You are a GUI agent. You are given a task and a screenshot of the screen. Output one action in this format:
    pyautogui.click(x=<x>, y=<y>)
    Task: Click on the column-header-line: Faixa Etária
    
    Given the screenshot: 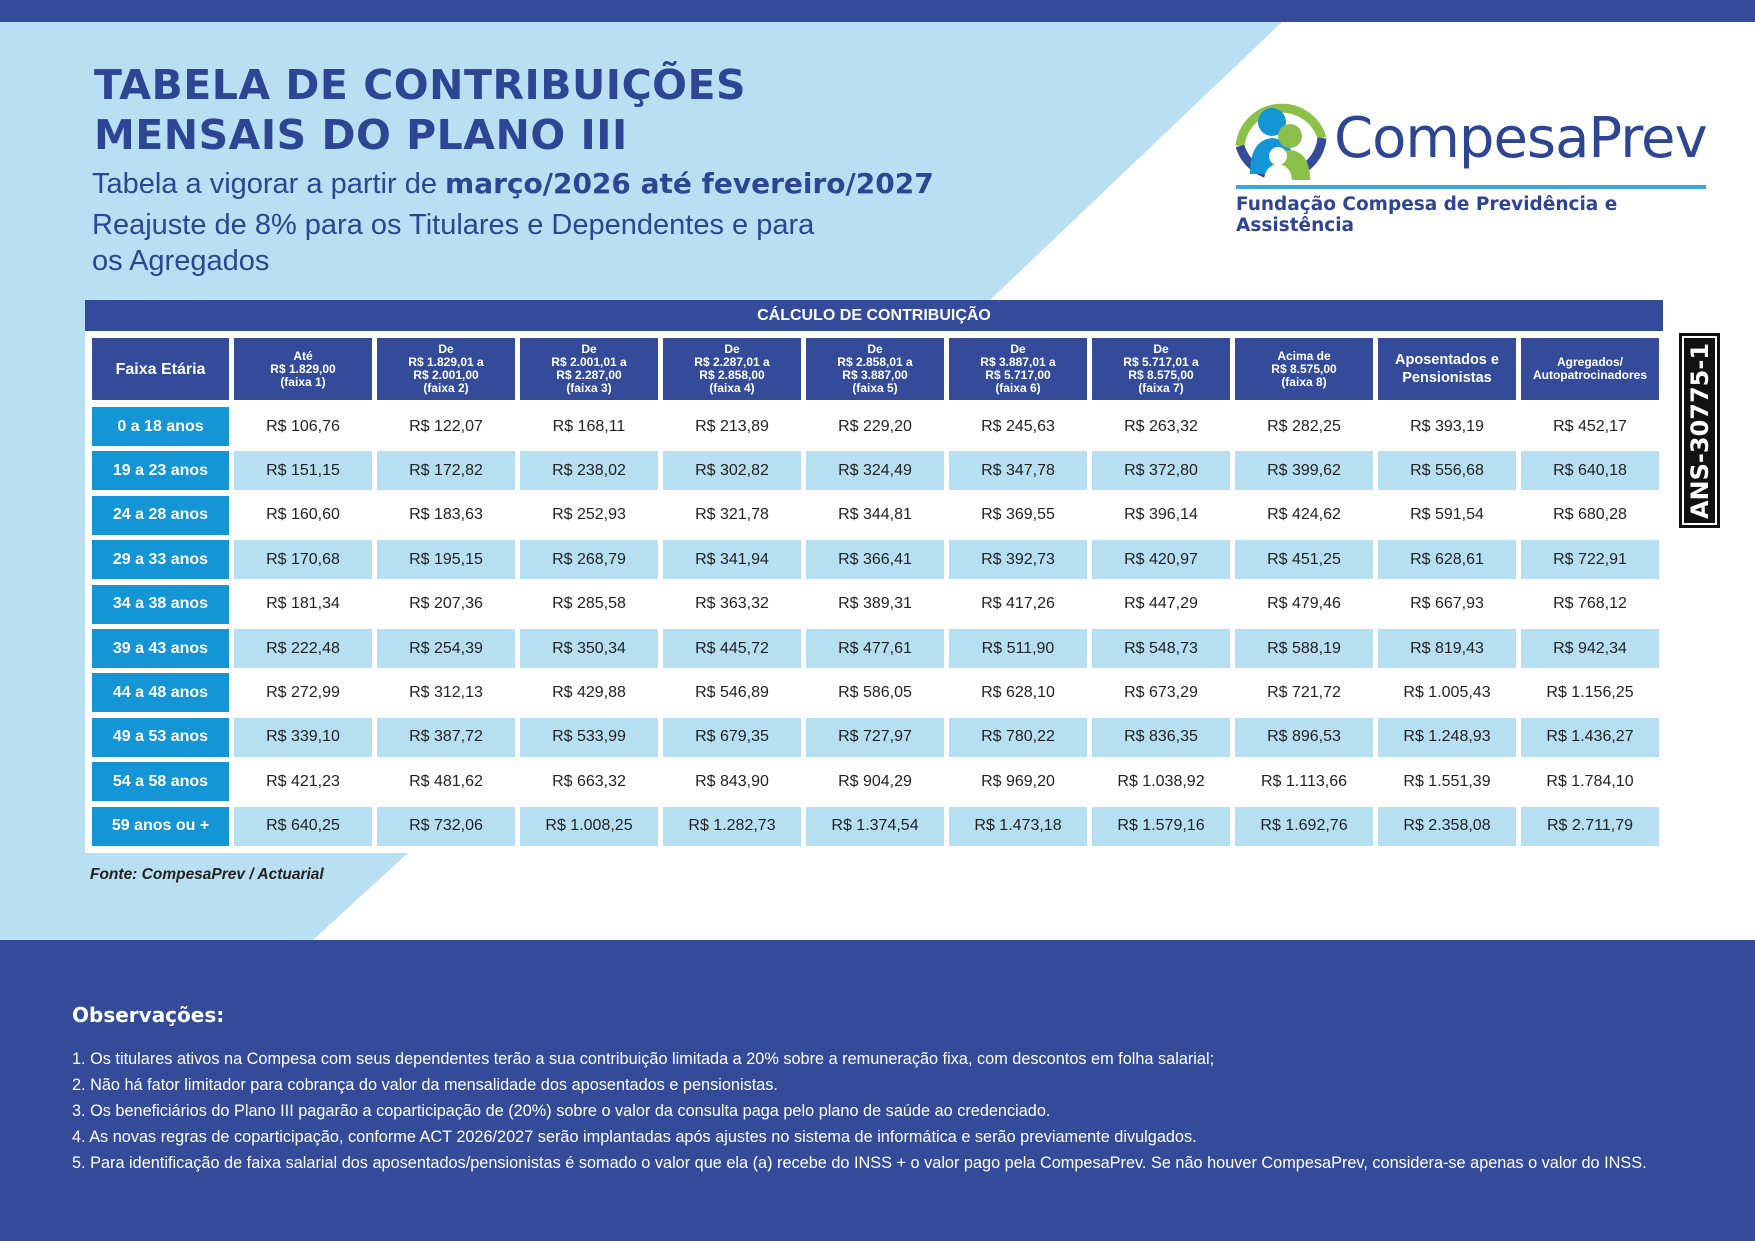 What is the action you would take?
    pyautogui.click(x=160, y=369)
    